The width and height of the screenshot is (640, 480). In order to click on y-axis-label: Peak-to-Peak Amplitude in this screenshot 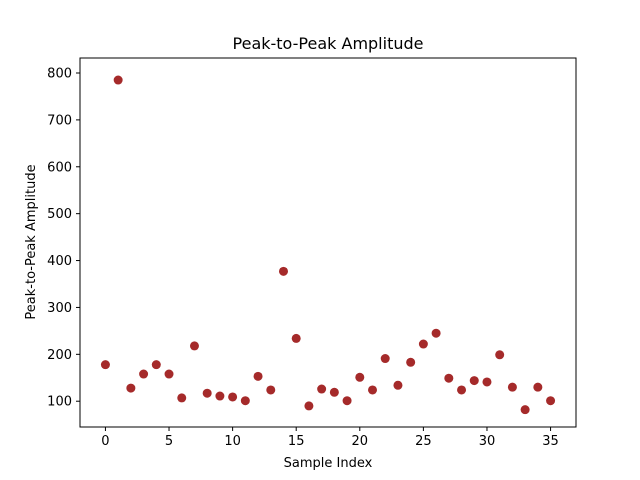, I will do `click(31, 241)`.